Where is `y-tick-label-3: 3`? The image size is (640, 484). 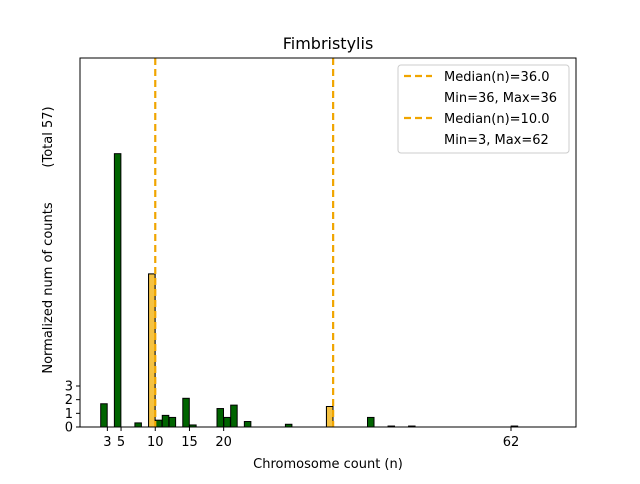
y-tick-label-3: 3 is located at coordinates (69, 387).